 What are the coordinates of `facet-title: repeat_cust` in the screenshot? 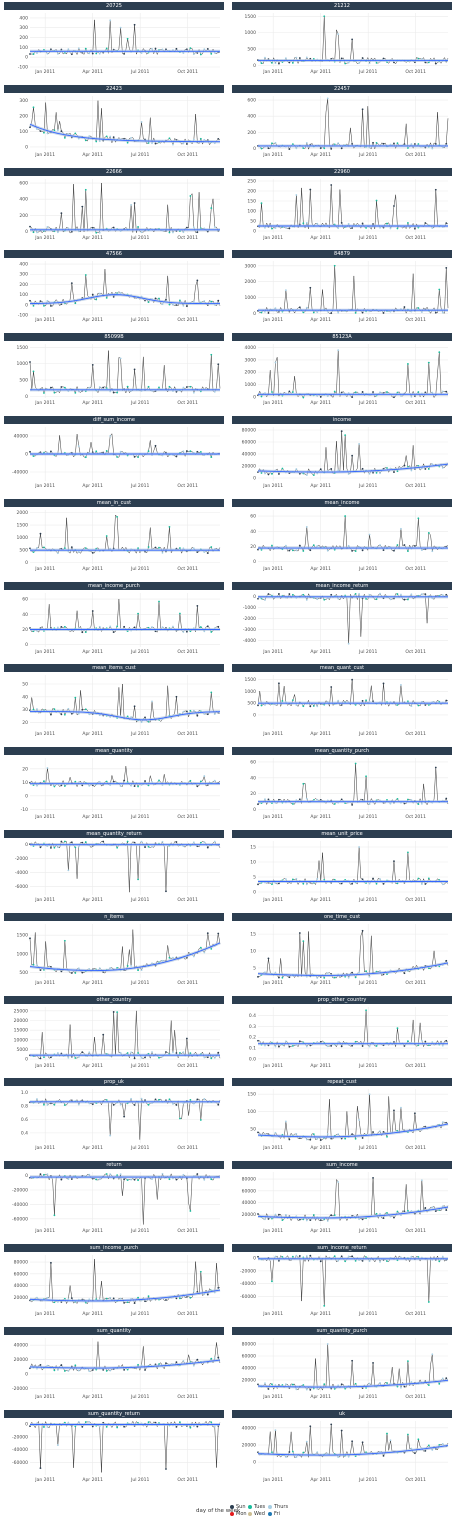 It's located at (342, 1082).